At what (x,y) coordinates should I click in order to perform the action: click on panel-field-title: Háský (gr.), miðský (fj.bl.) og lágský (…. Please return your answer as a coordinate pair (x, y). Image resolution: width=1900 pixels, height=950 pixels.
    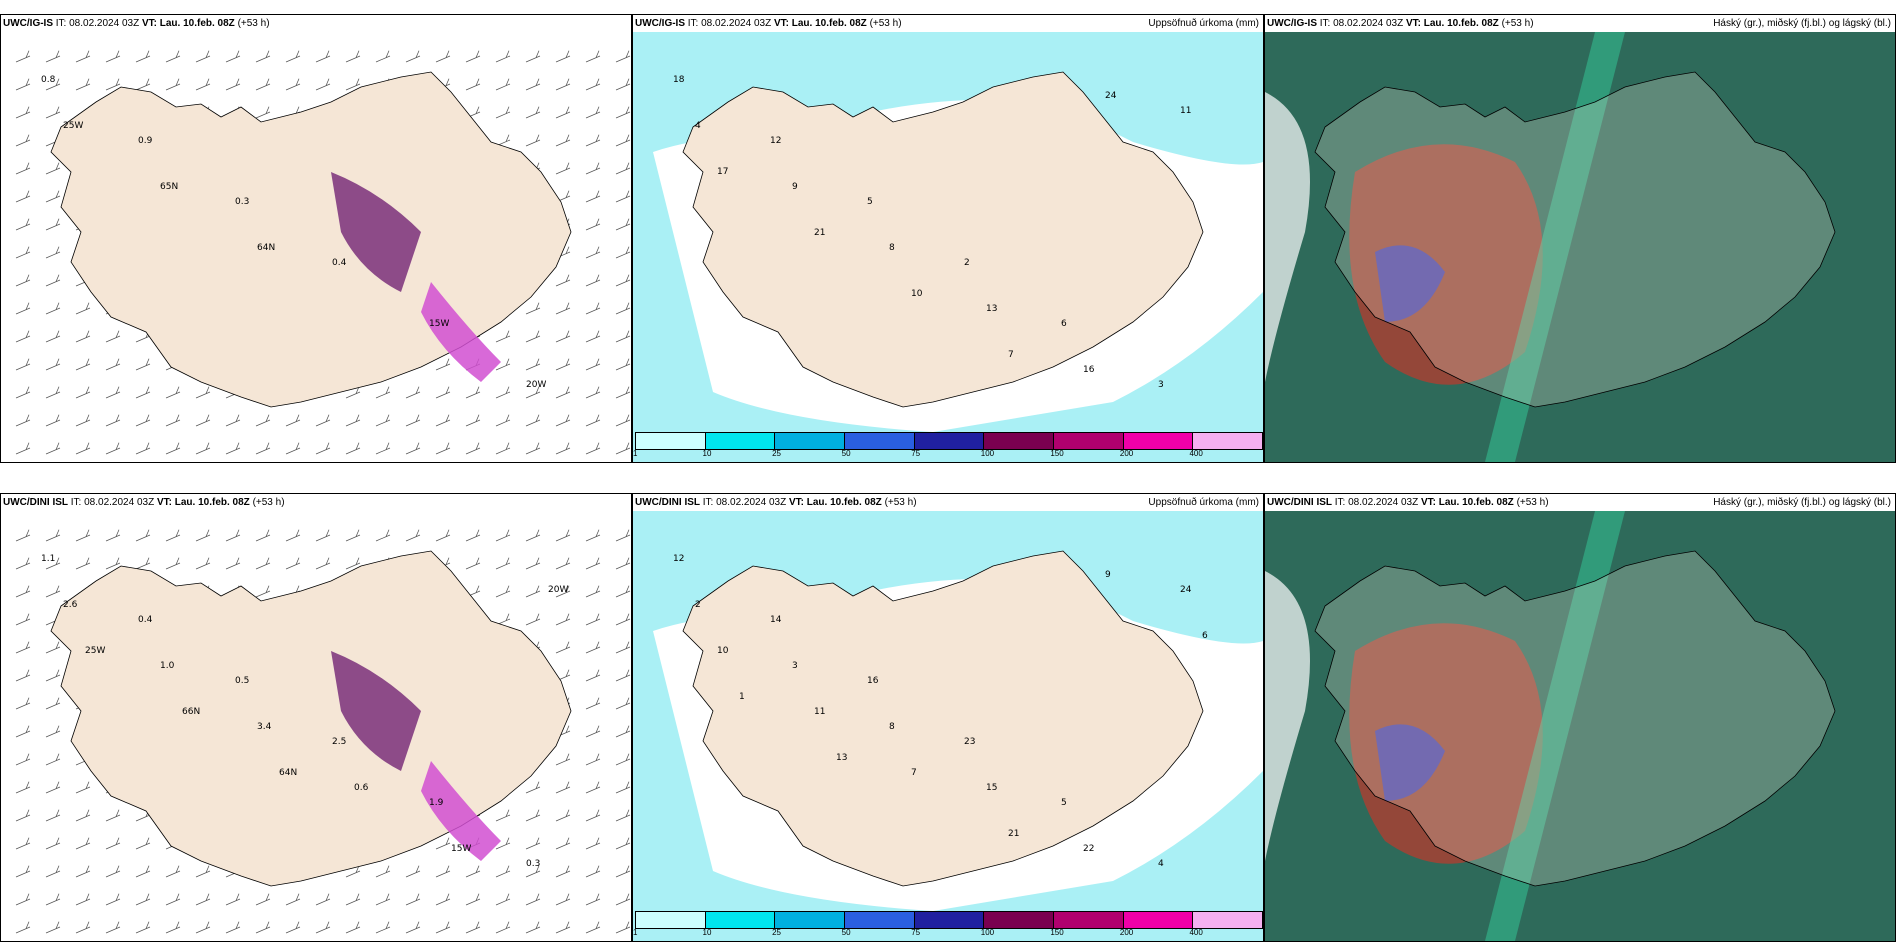
    Looking at the image, I should click on (1802, 23).